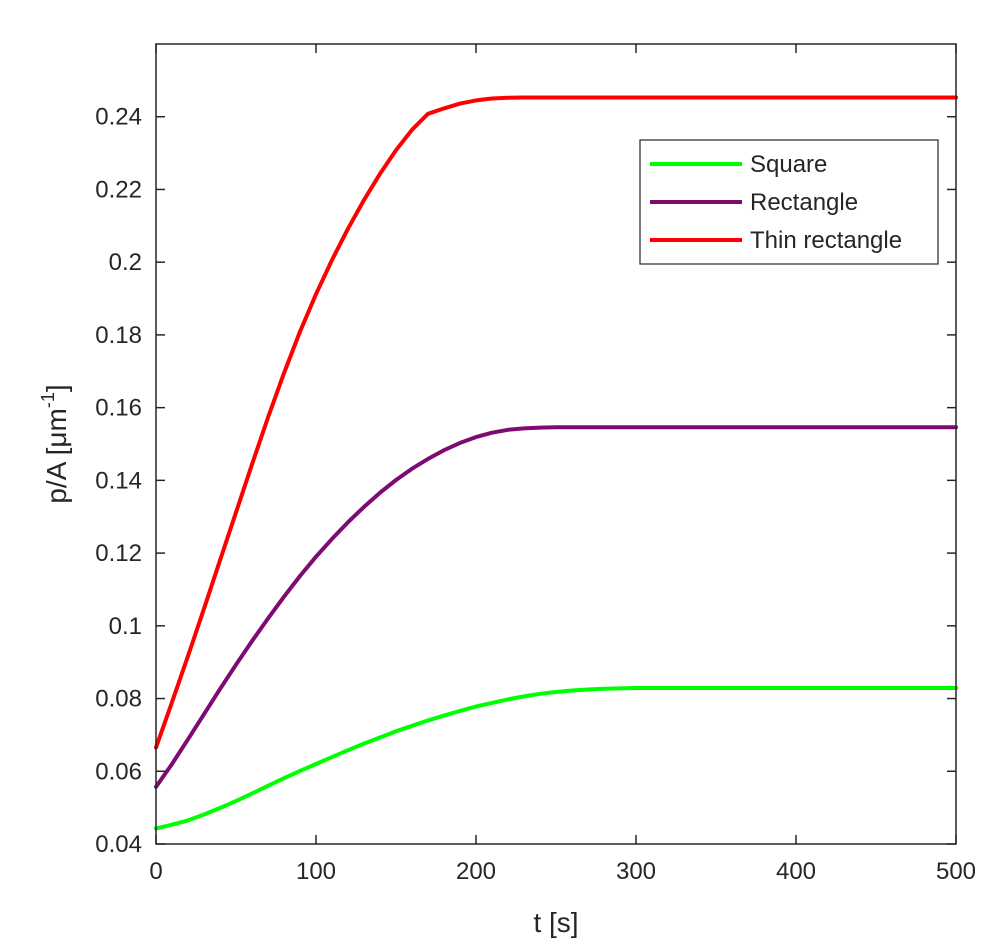  Describe the element at coordinates (56, 456) in the screenshot. I see `y-axis-label-main: p/A [μm` at that location.